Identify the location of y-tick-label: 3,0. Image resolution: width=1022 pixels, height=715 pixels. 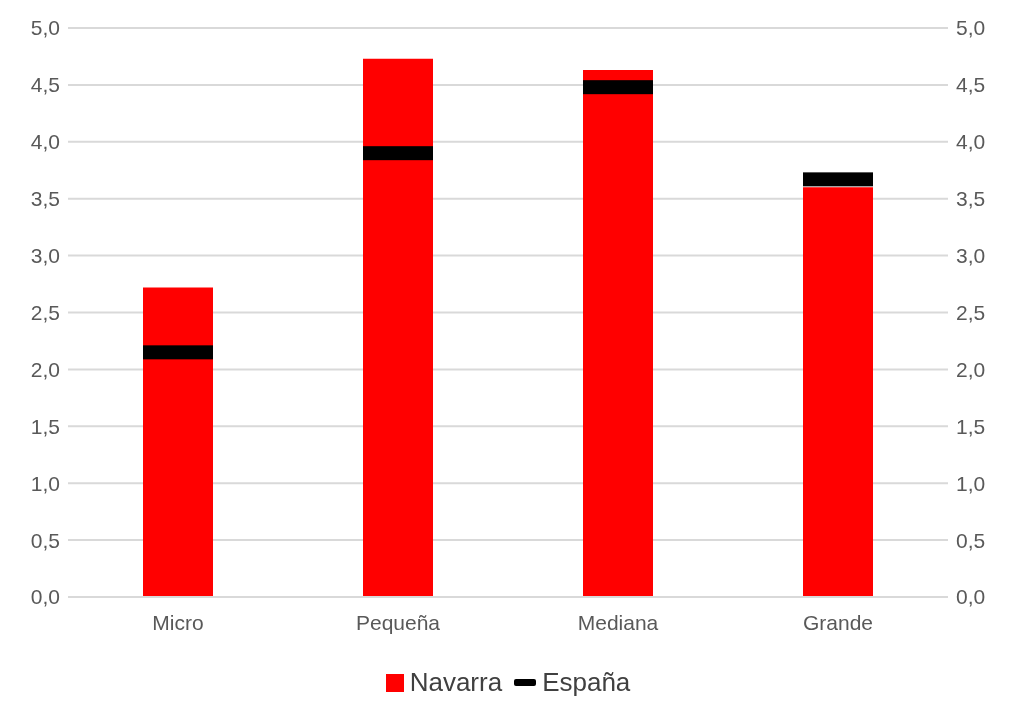
(45, 256).